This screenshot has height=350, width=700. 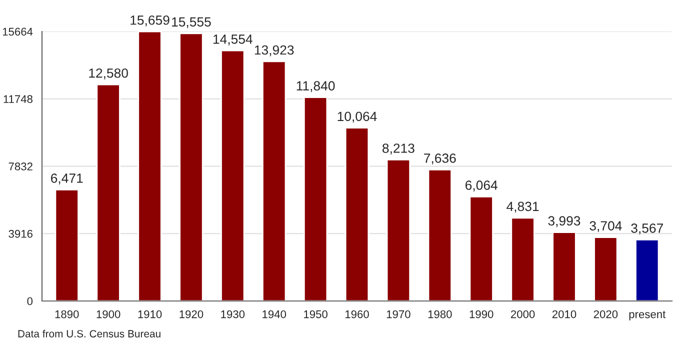 I want to click on data-label: 4,831, so click(x=522, y=207).